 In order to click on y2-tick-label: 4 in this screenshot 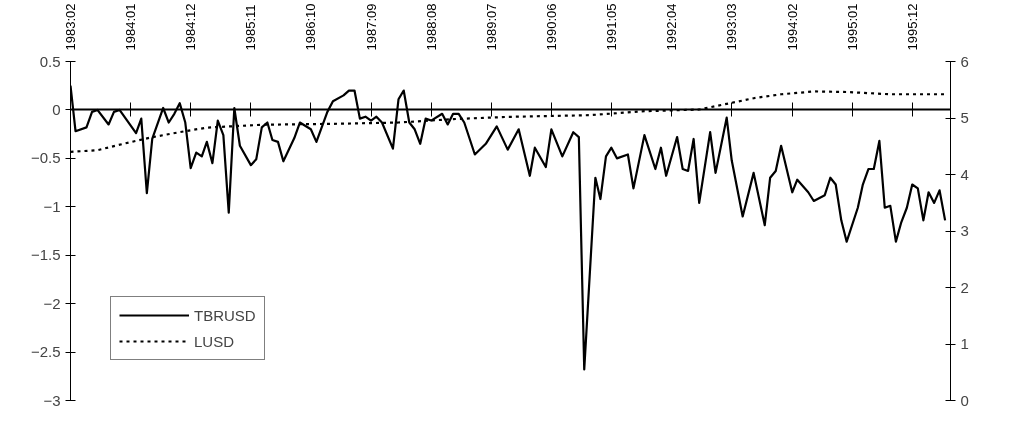, I will do `click(964, 174)`.